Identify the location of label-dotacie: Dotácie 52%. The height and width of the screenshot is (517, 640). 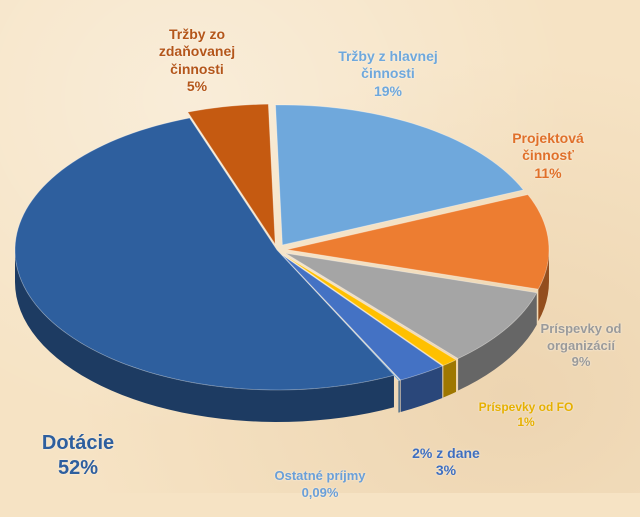
(78, 455).